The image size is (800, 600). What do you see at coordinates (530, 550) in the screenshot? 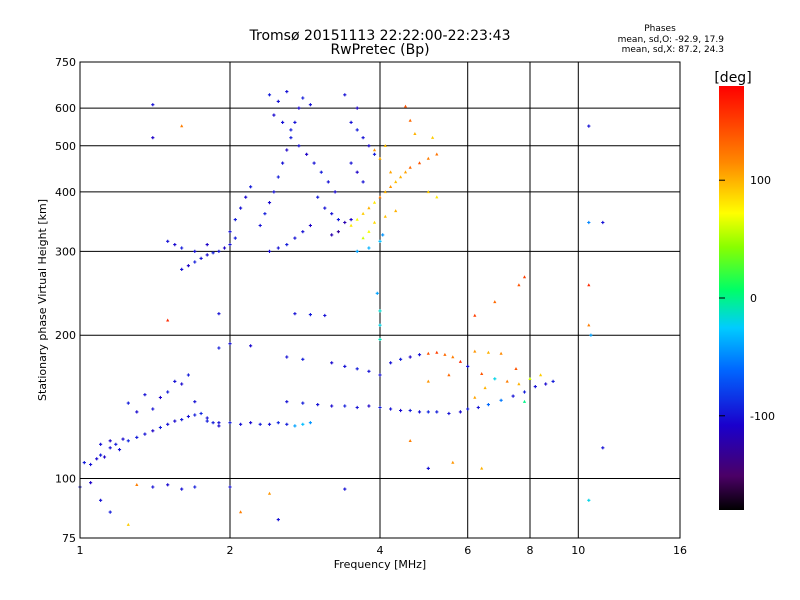
I see `x-tick-label: 8` at bounding box center [530, 550].